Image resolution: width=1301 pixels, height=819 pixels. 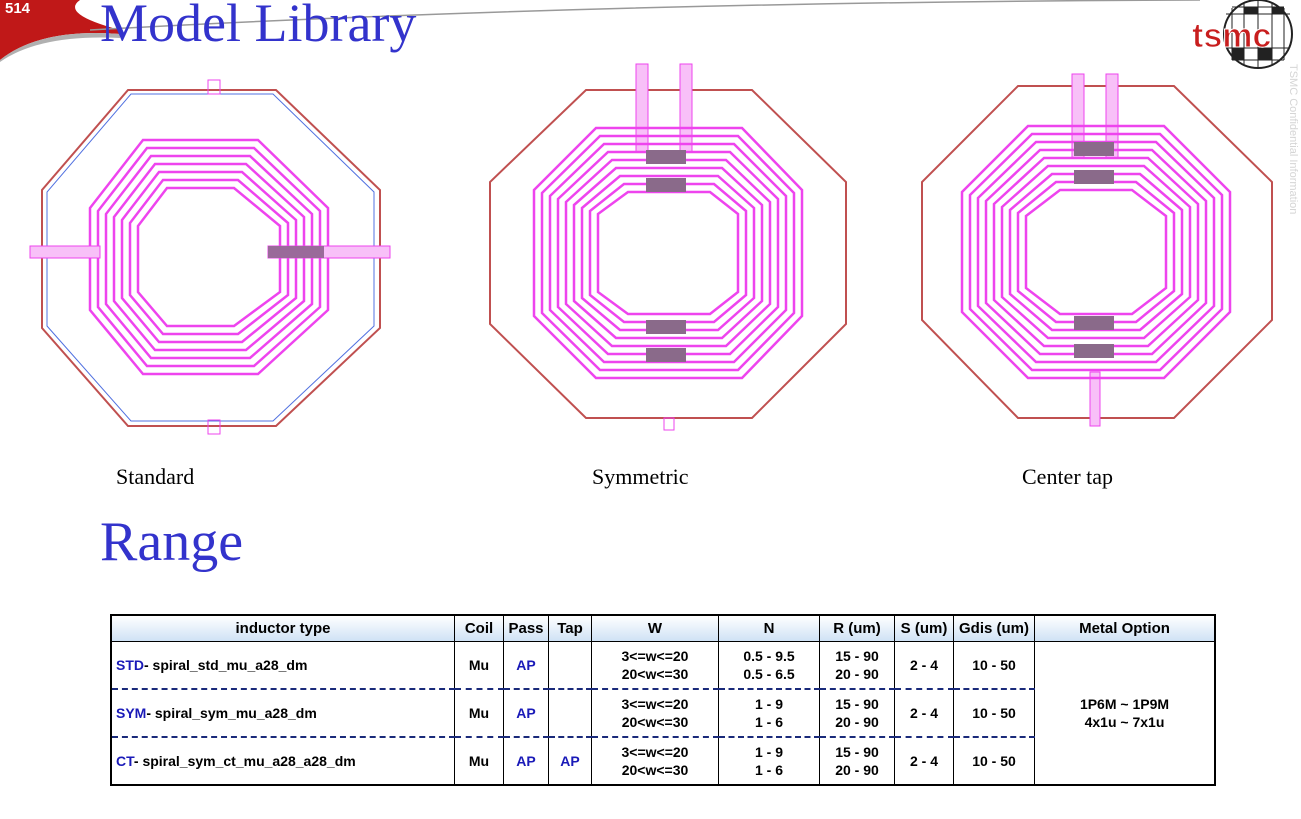 What do you see at coordinates (18, 8) in the screenshot?
I see `page-number: 514` at bounding box center [18, 8].